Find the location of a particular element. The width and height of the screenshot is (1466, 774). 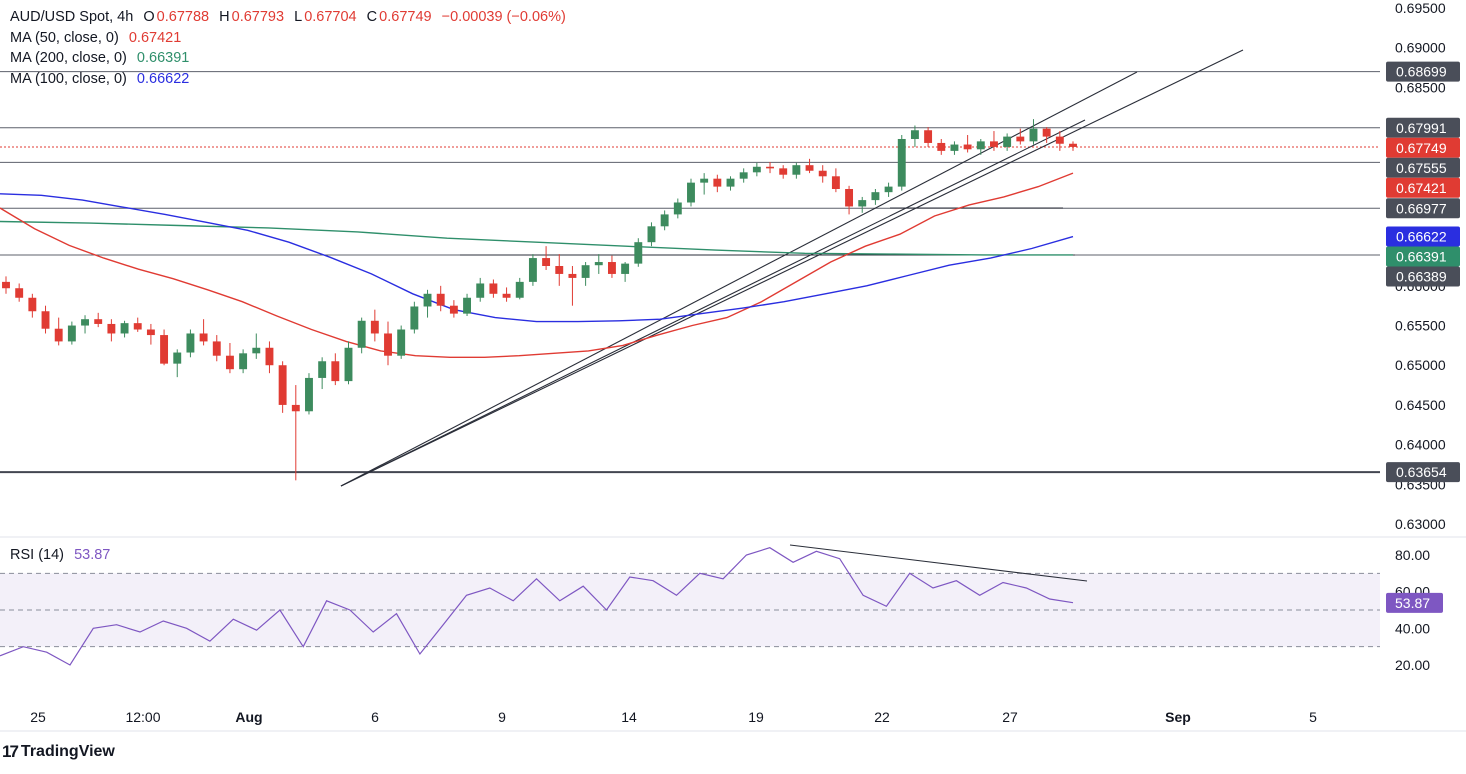

rsi-value: 53.87 is located at coordinates (92, 555).